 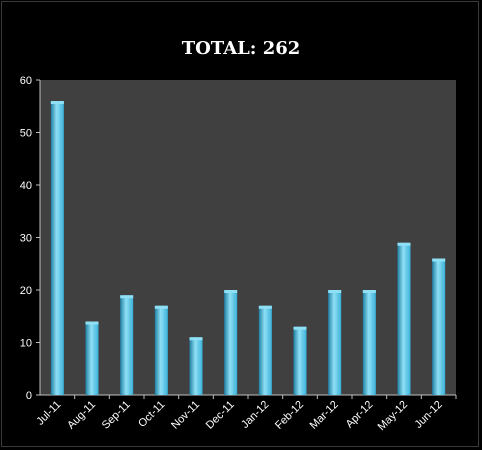 What do you see at coordinates (324, 415) in the screenshot?
I see `x-tick-label: Mar-12` at bounding box center [324, 415].